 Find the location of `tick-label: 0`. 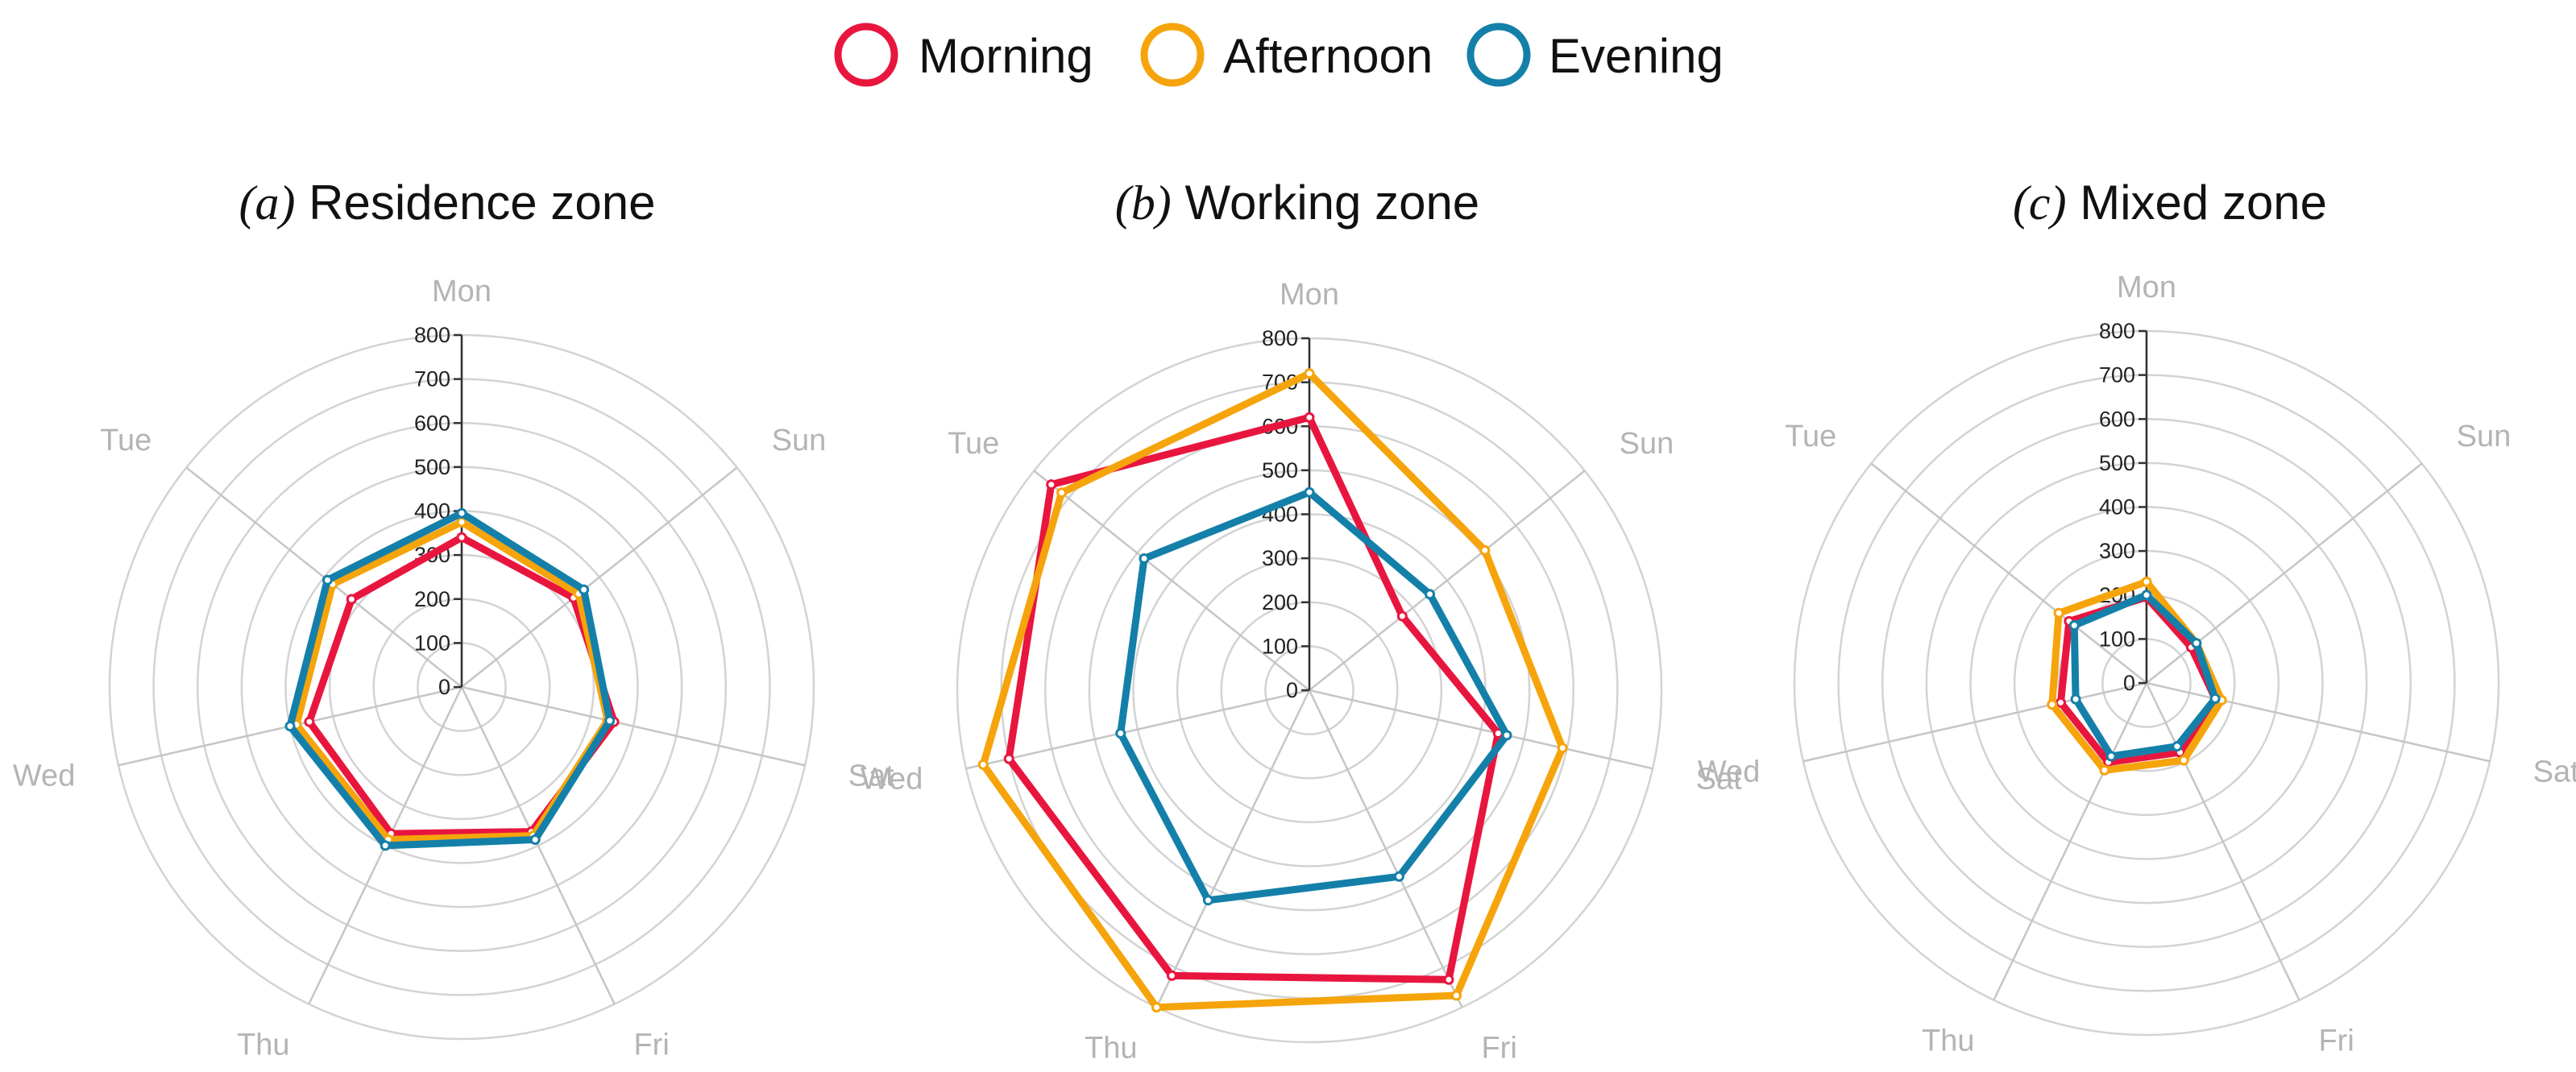

tick-label: 0 is located at coordinates (1292, 690).